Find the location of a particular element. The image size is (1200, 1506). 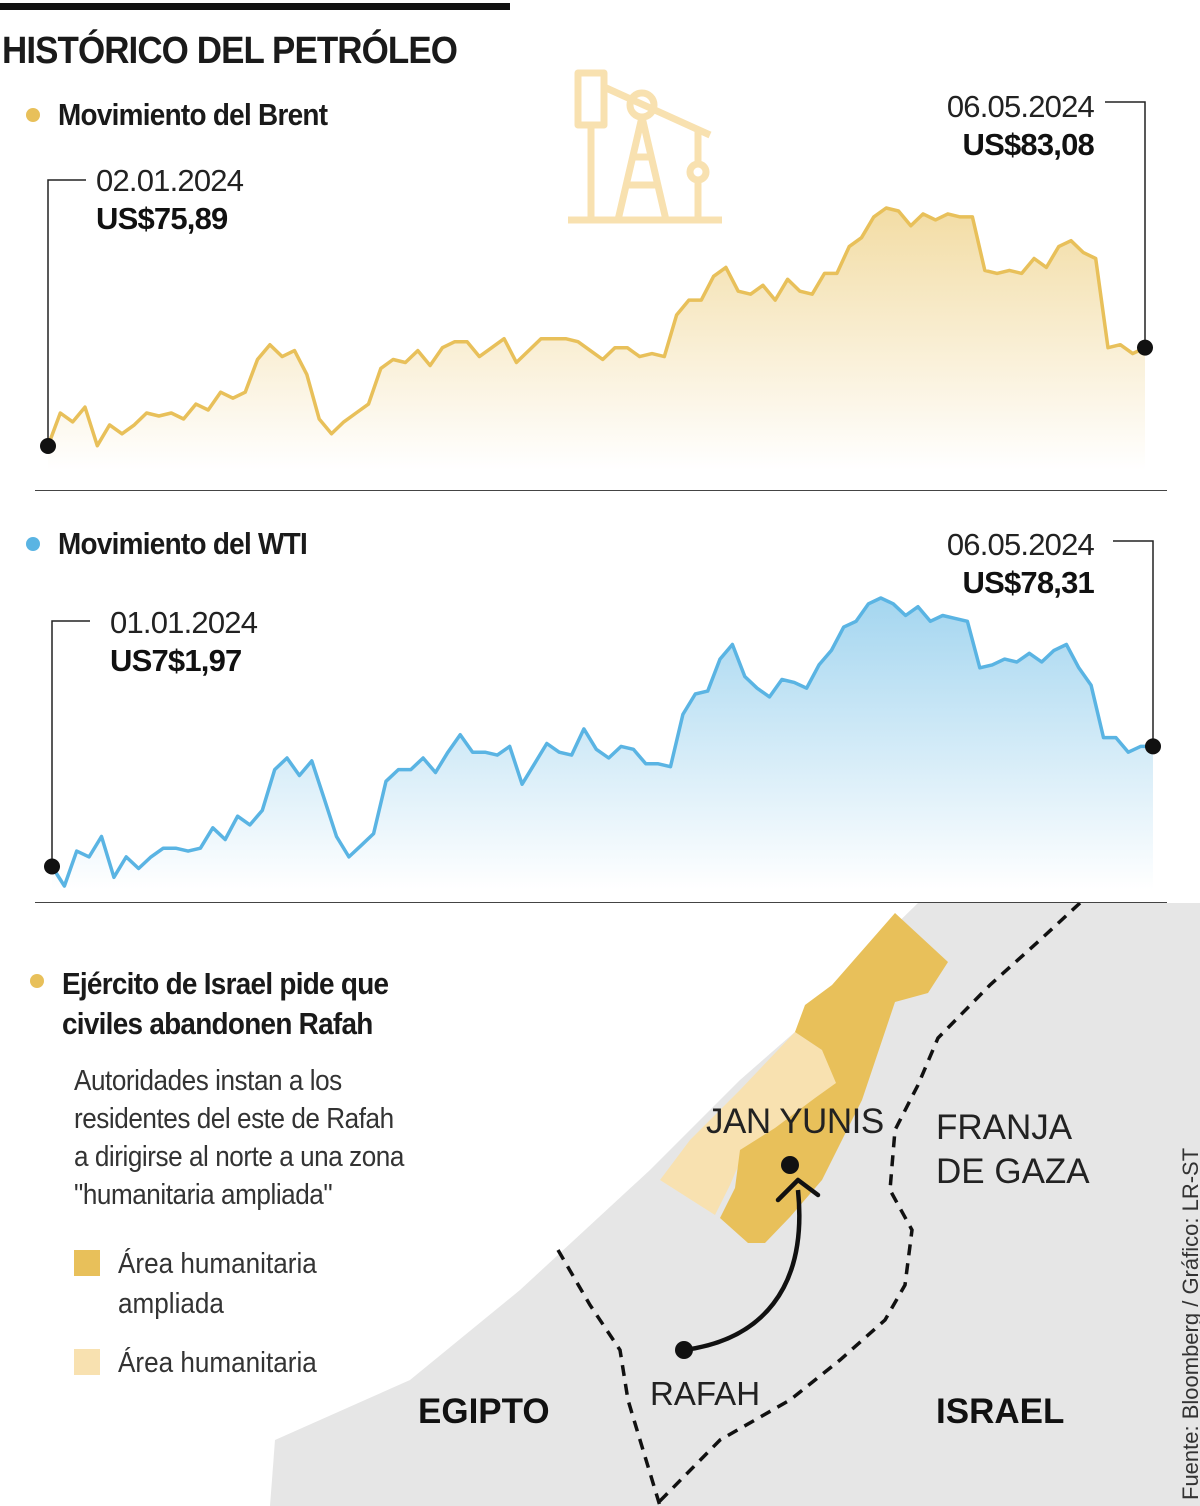

brent-start-point is located at coordinates (48, 446).